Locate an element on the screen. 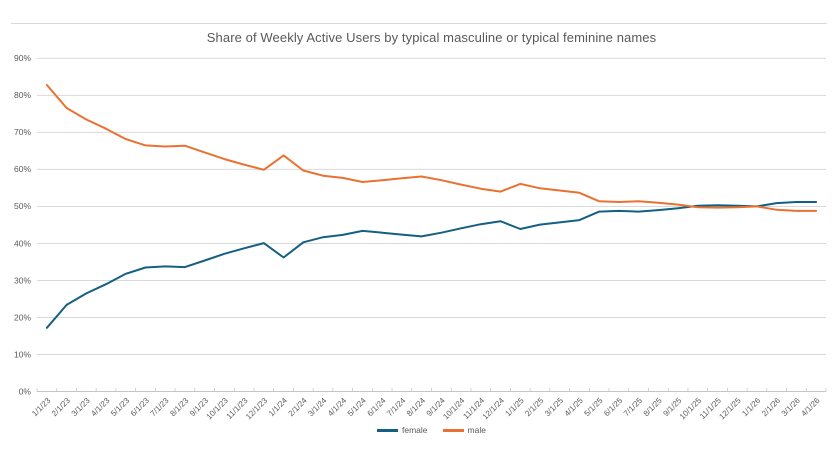 The width and height of the screenshot is (839, 452). male-line-swatch-icon is located at coordinates (453, 430).